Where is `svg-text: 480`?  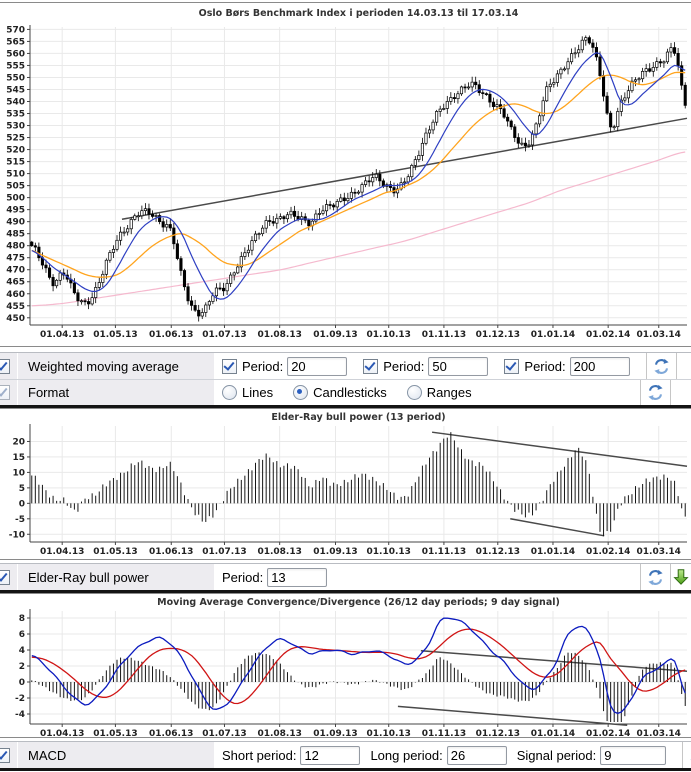 svg-text: 480 is located at coordinates (15, 247).